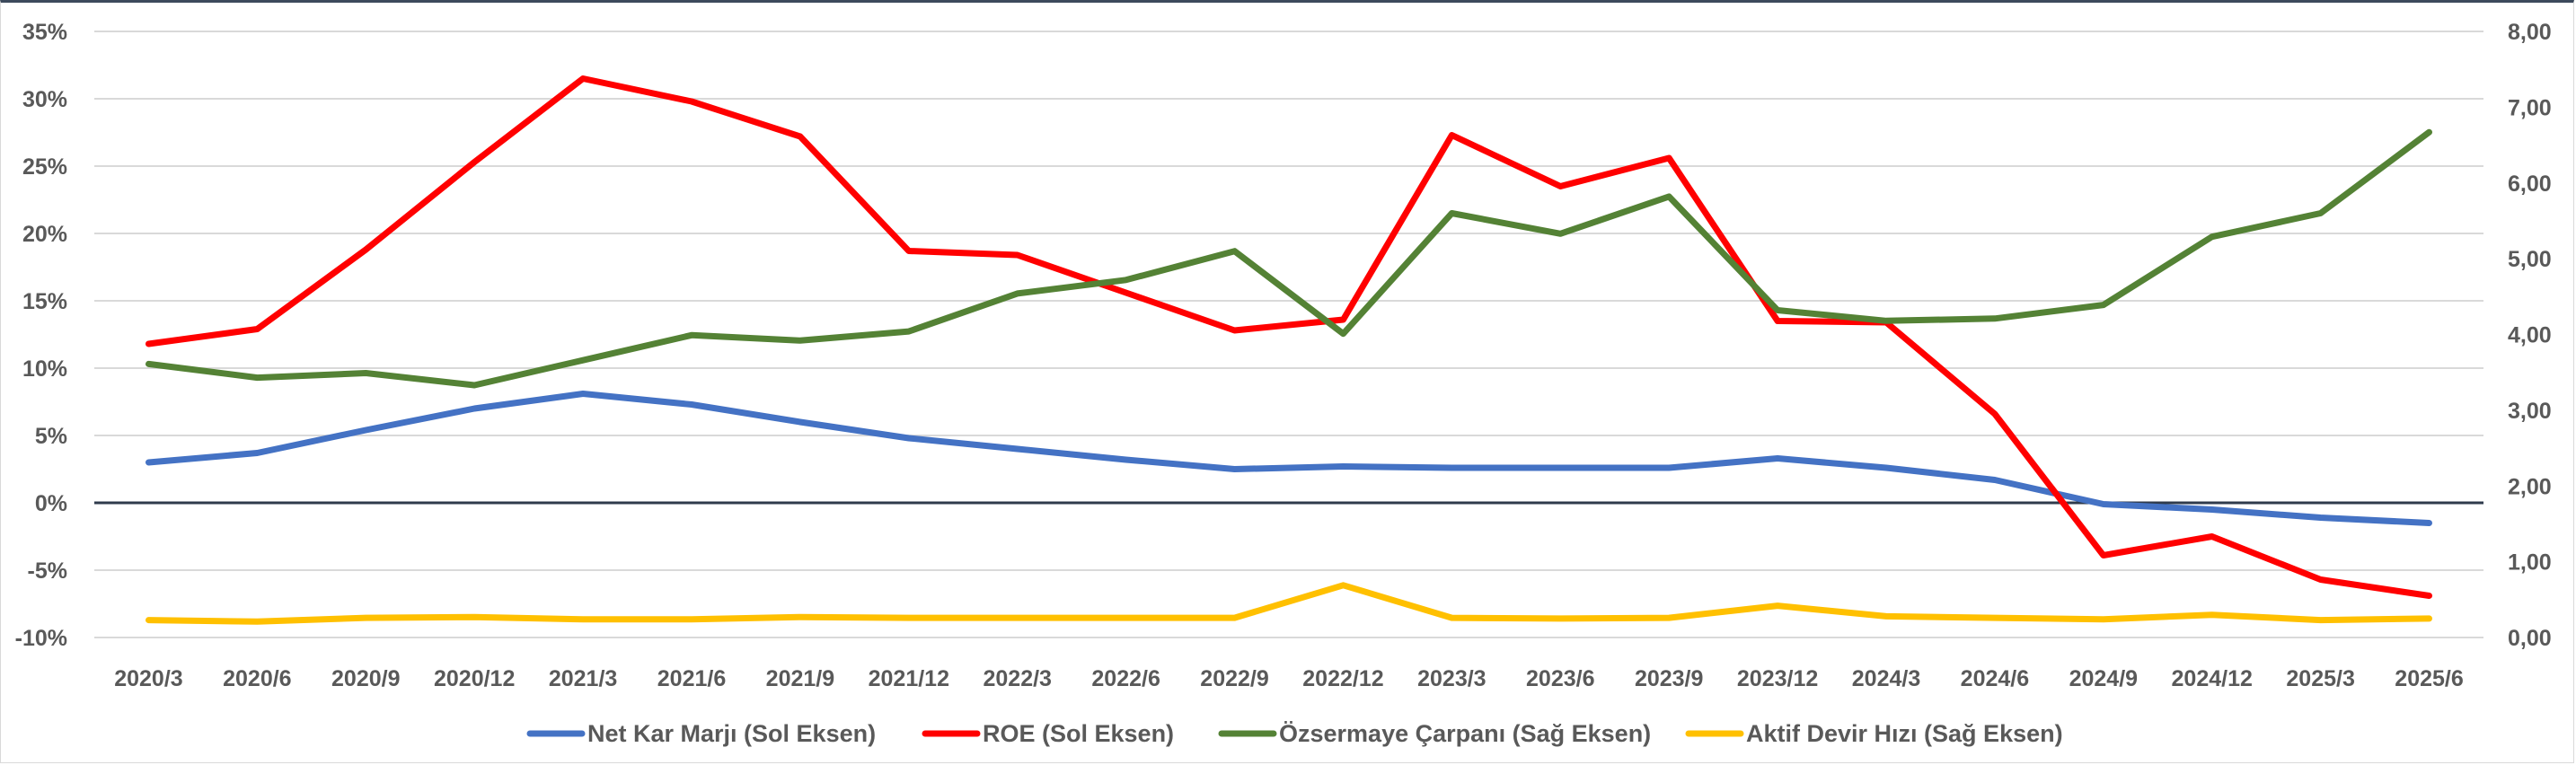 This screenshot has width=2576, height=765. What do you see at coordinates (2530, 638) in the screenshot?
I see `right-tick-label: 0,00` at bounding box center [2530, 638].